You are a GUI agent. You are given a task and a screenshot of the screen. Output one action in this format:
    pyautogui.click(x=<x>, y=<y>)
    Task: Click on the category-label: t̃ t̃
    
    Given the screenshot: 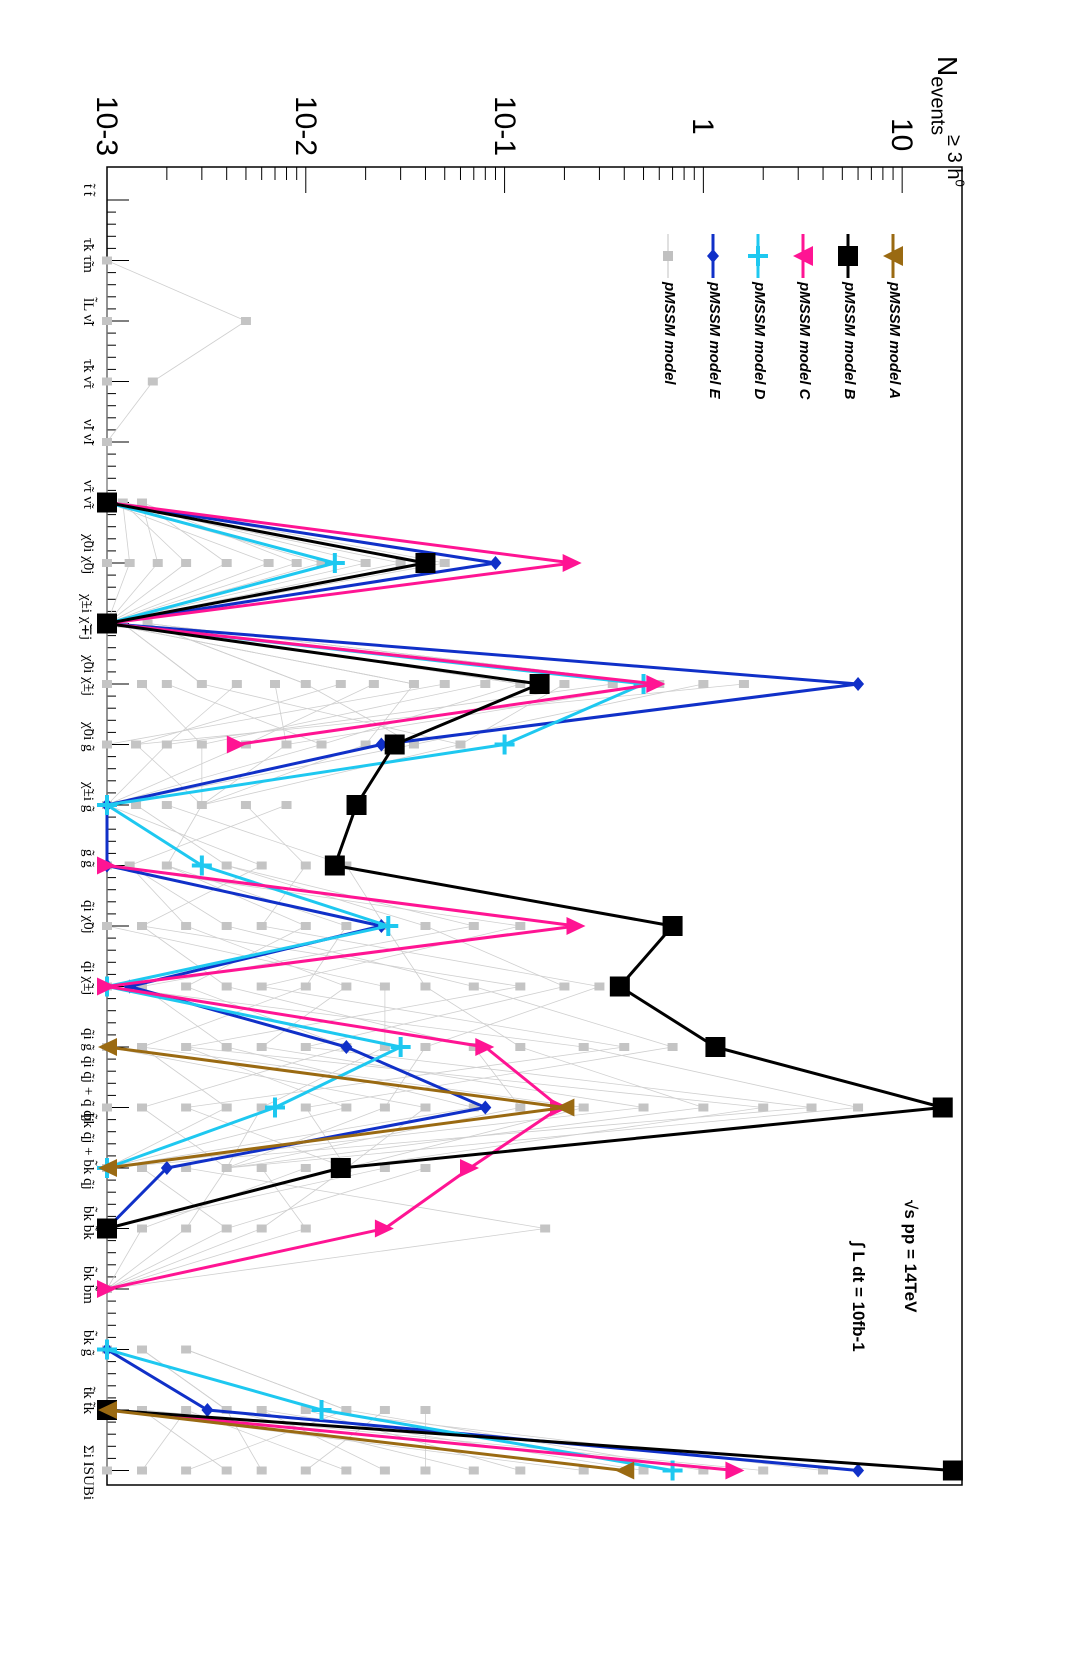 What is the action you would take?
    pyautogui.click(x=88, y=189)
    